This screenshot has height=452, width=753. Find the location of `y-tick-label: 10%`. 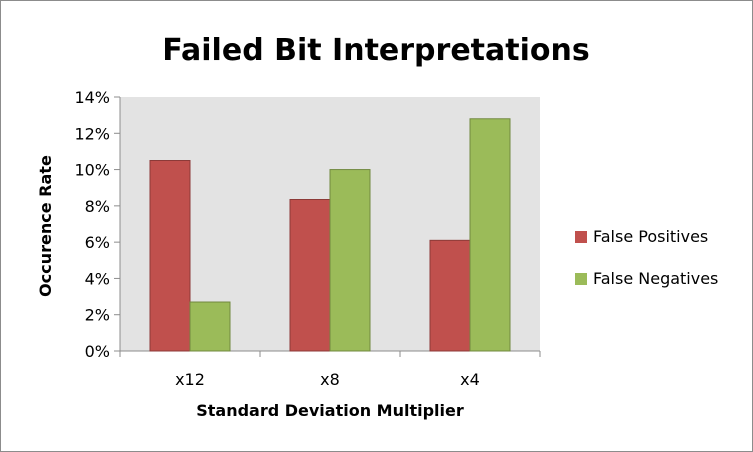

y-tick-label: 10% is located at coordinates (92, 170).